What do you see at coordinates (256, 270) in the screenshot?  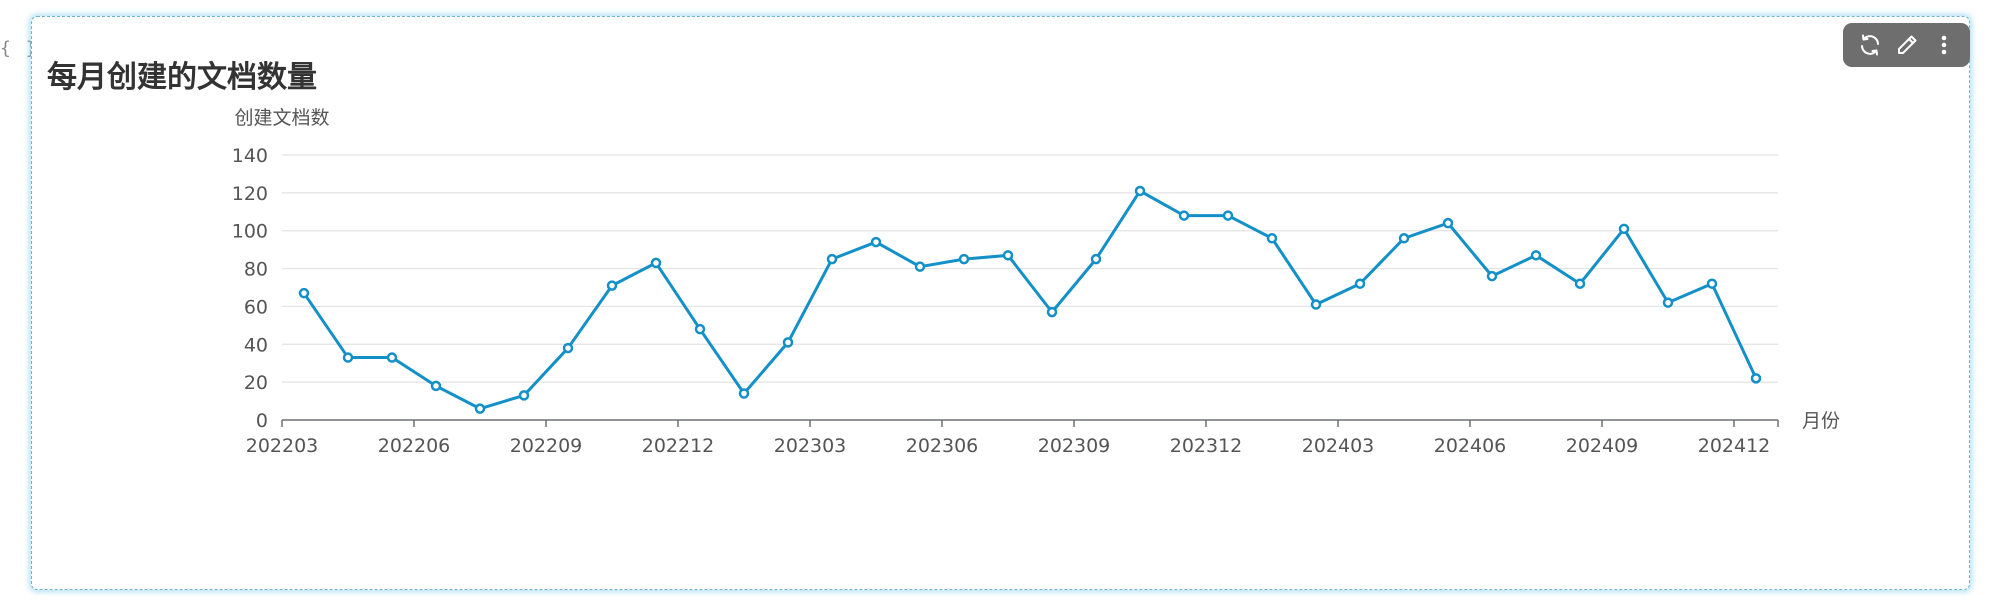 I see `y-tick-label: 80` at bounding box center [256, 270].